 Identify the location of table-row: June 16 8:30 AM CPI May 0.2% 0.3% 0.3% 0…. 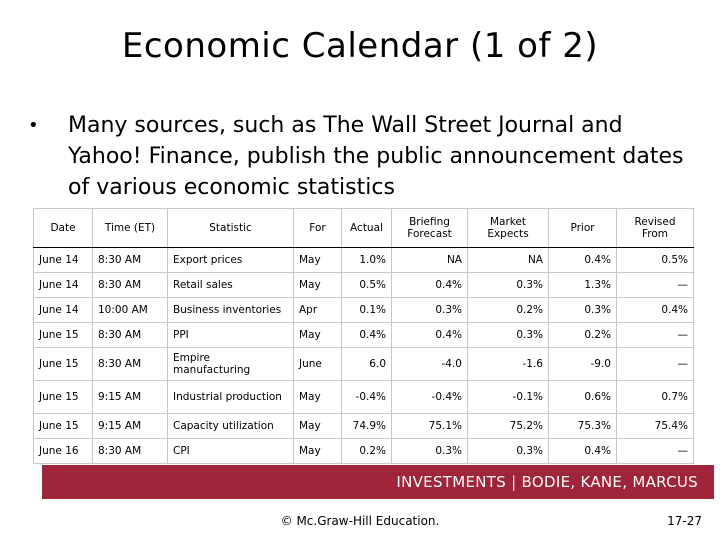
(363, 451).